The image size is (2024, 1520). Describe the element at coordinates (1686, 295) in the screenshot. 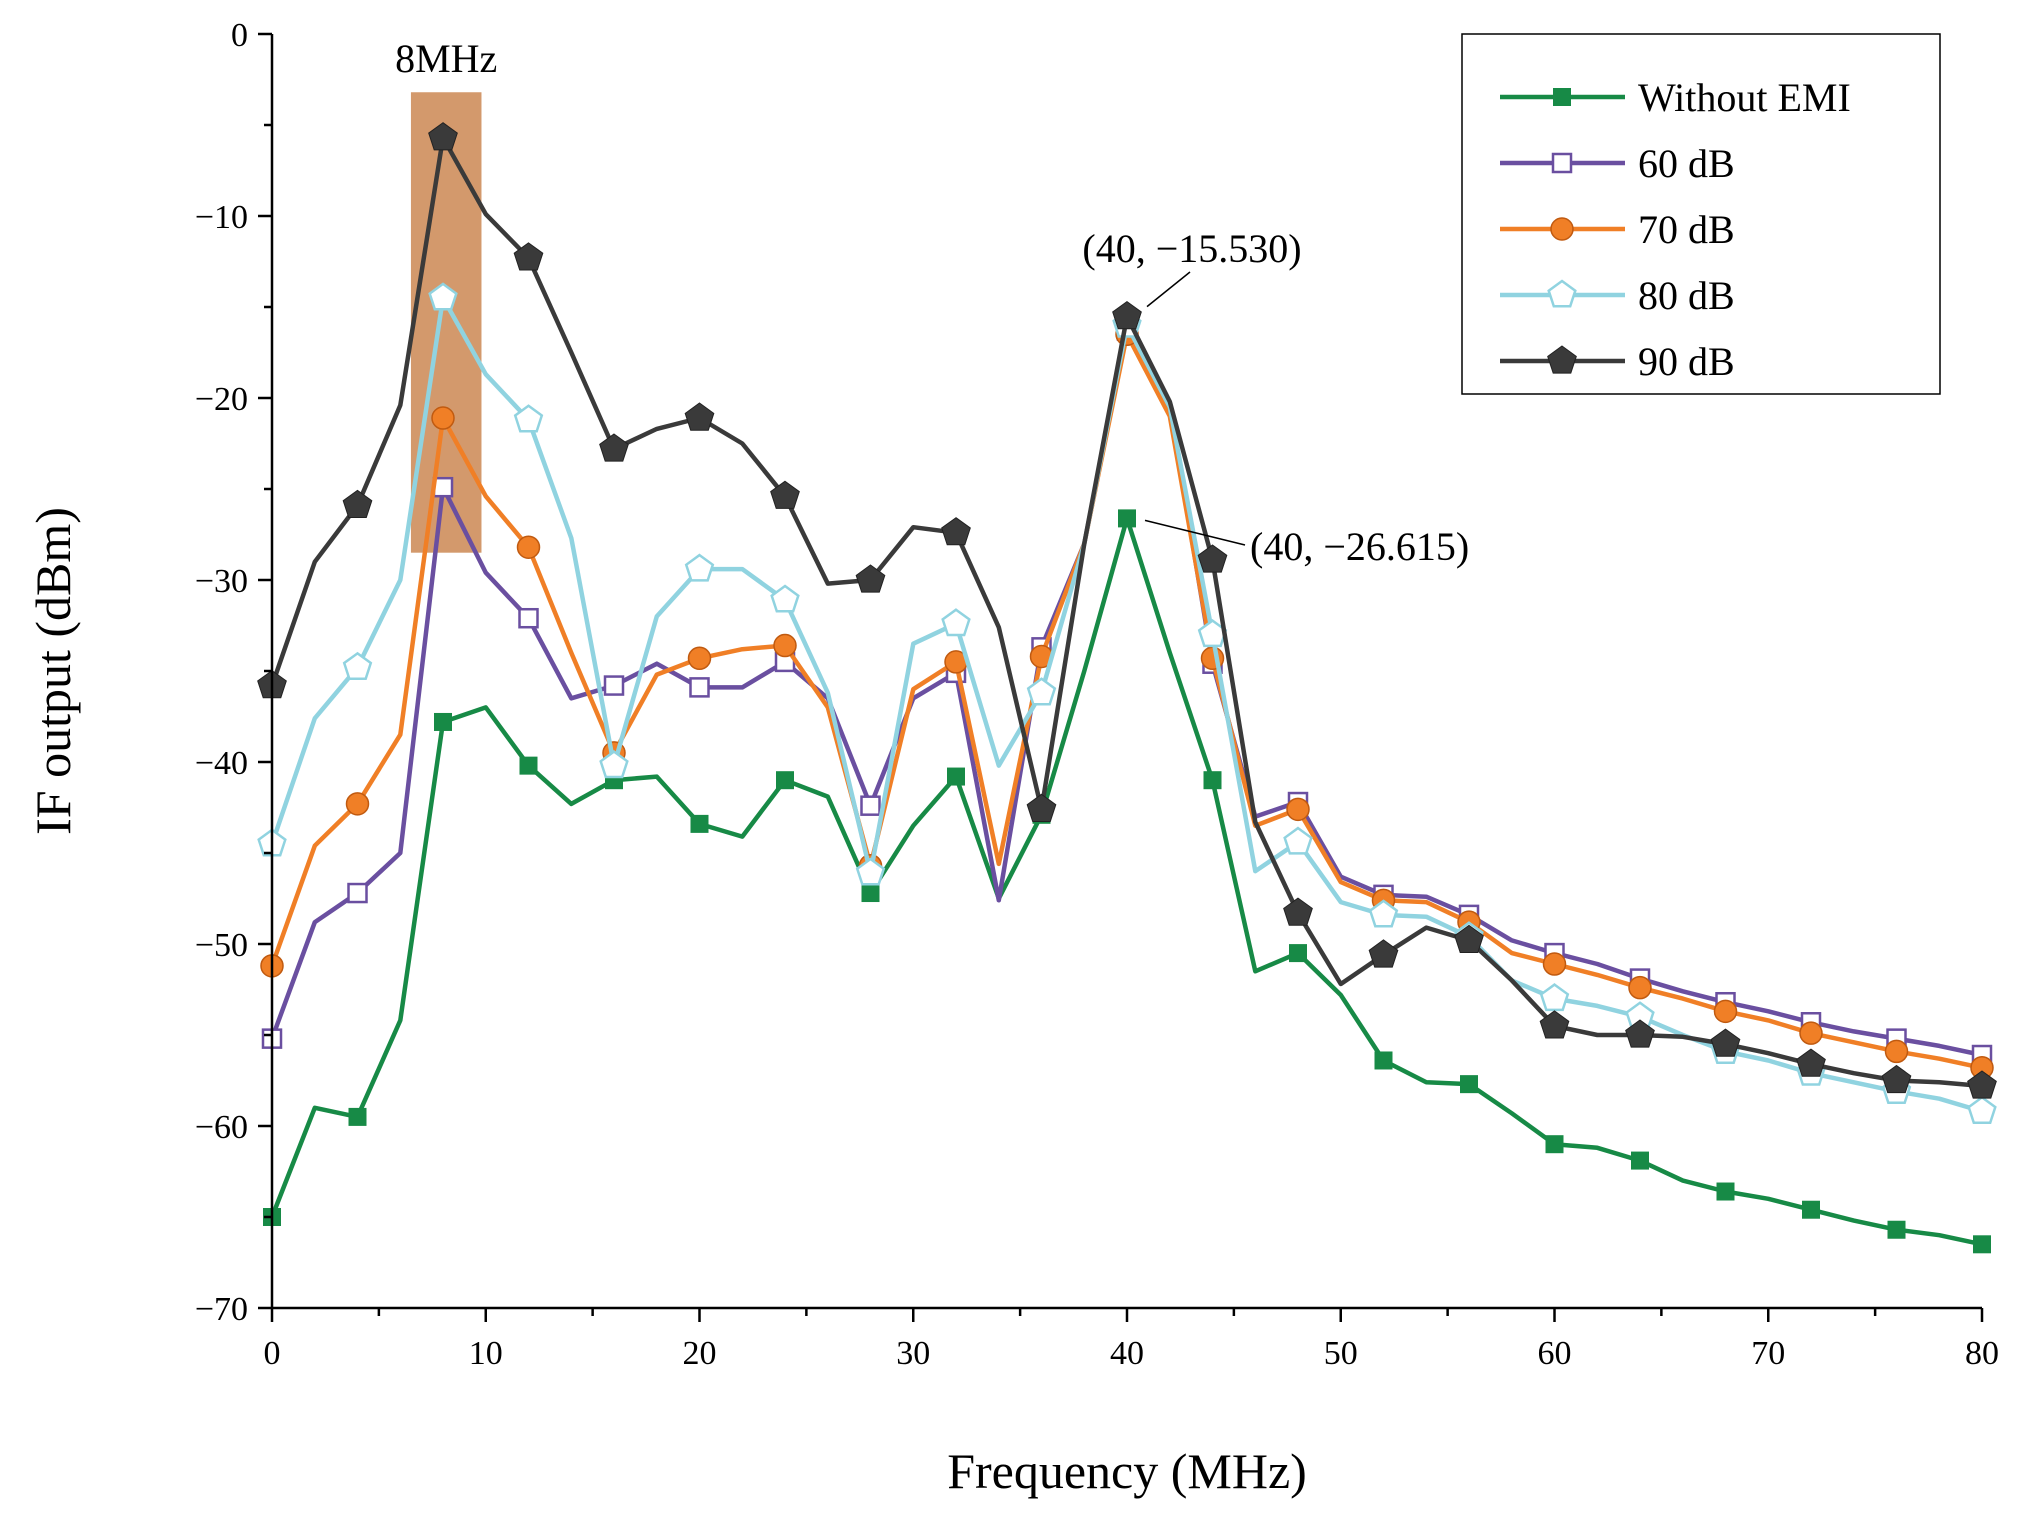

I see `legend-label-80db: 80 dB` at that location.